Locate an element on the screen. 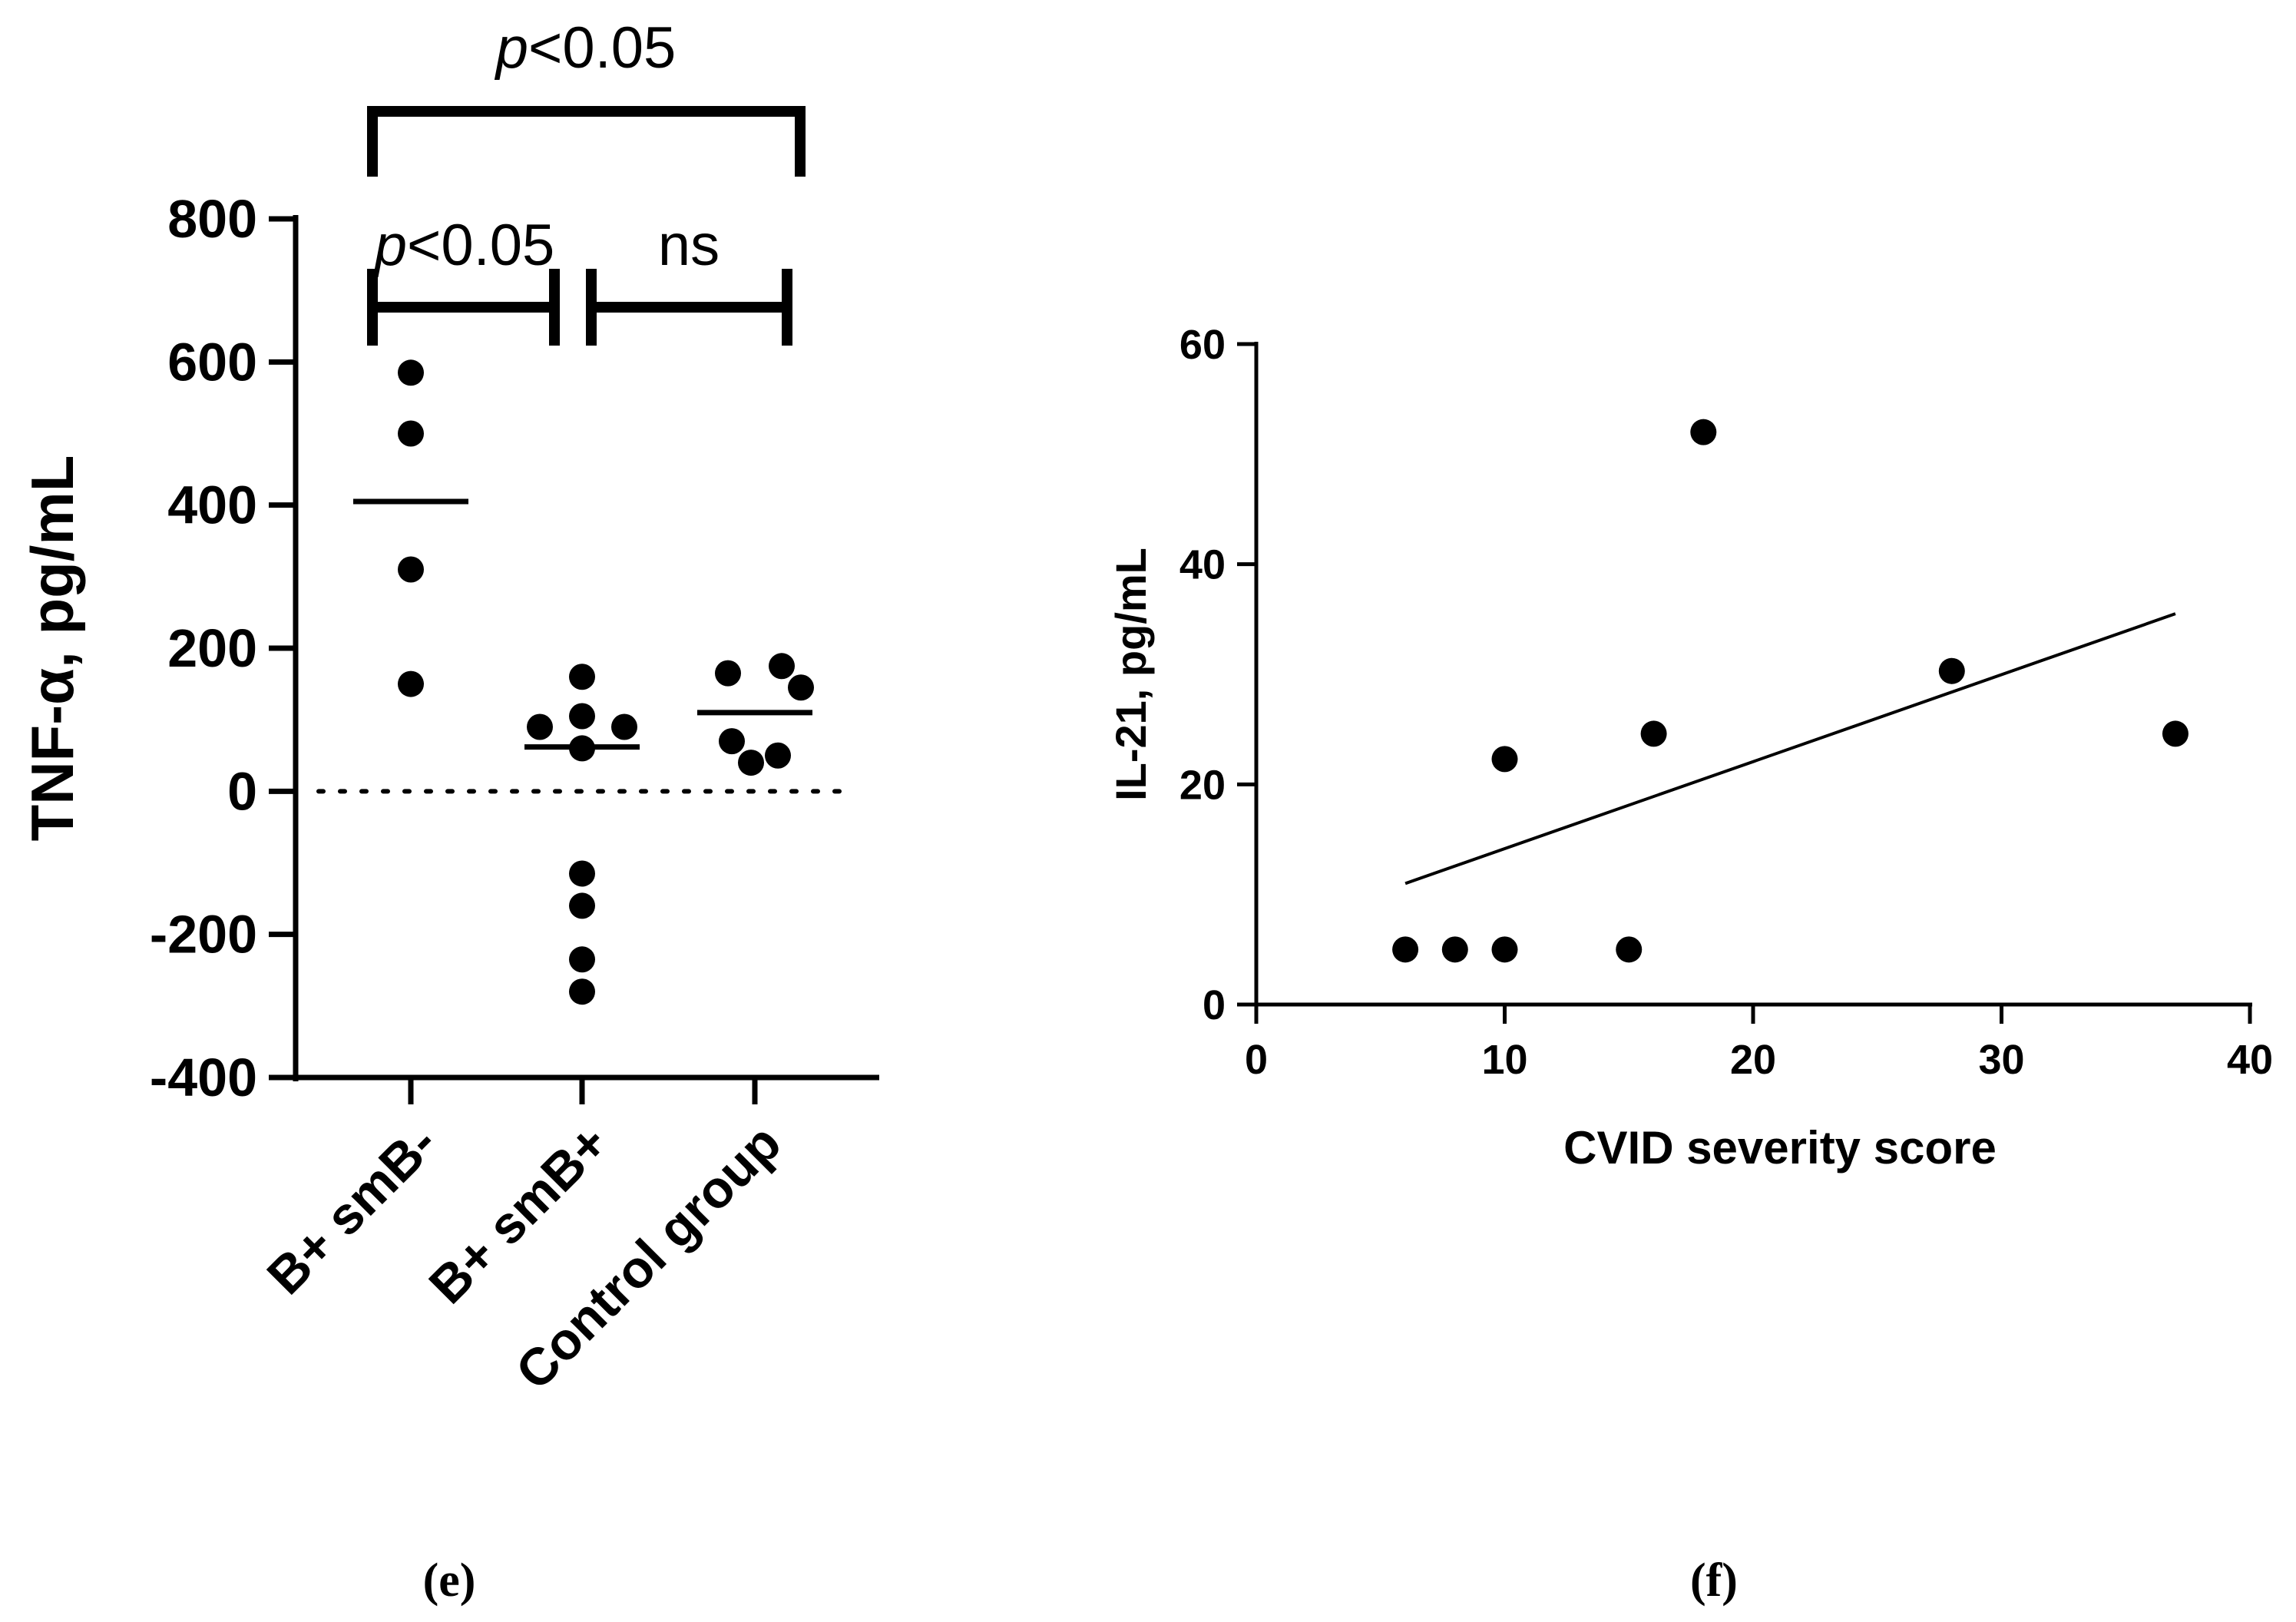 The width and height of the screenshot is (2296, 1622). y-tick-label: -200 is located at coordinates (203, 935).